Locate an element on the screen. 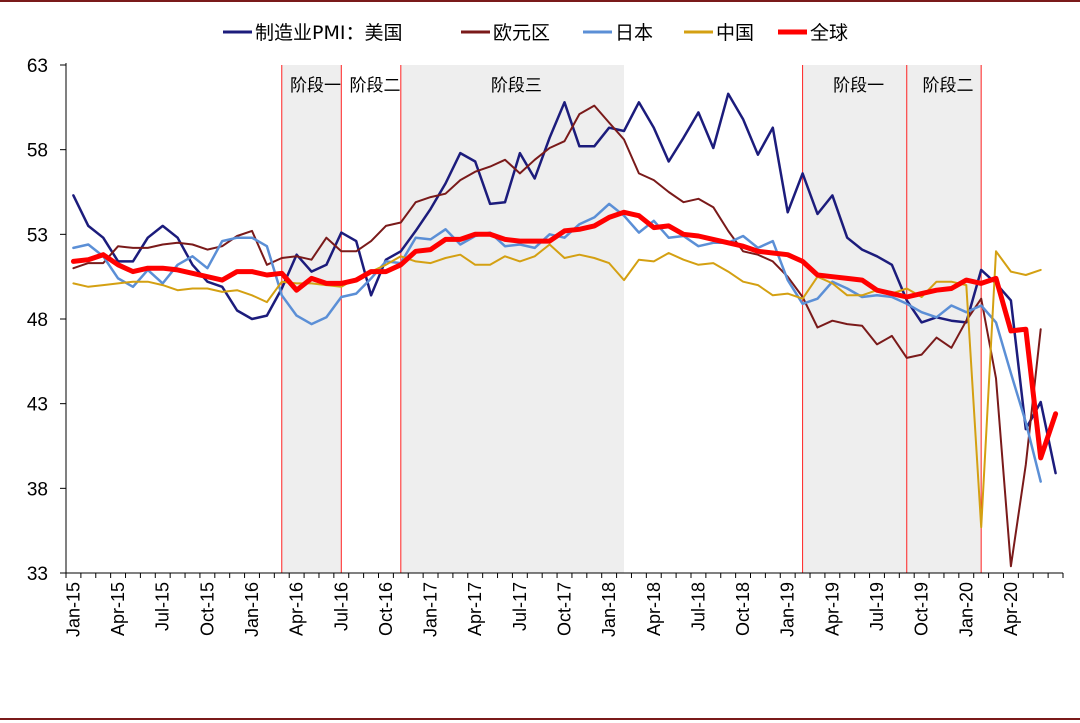 The height and width of the screenshot is (723, 1080). x-tick-label: Jul-16 is located at coordinates (341, 606).